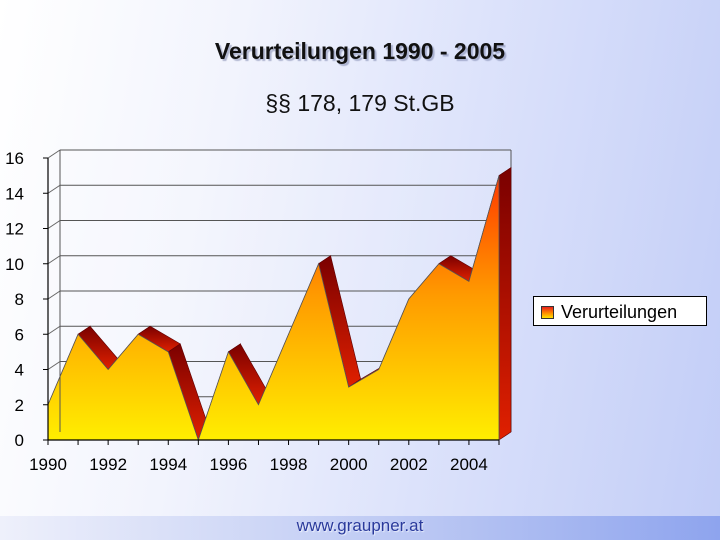 Image resolution: width=720 pixels, height=540 pixels. What do you see at coordinates (469, 464) in the screenshot?
I see `x-tick-label: 2004` at bounding box center [469, 464].